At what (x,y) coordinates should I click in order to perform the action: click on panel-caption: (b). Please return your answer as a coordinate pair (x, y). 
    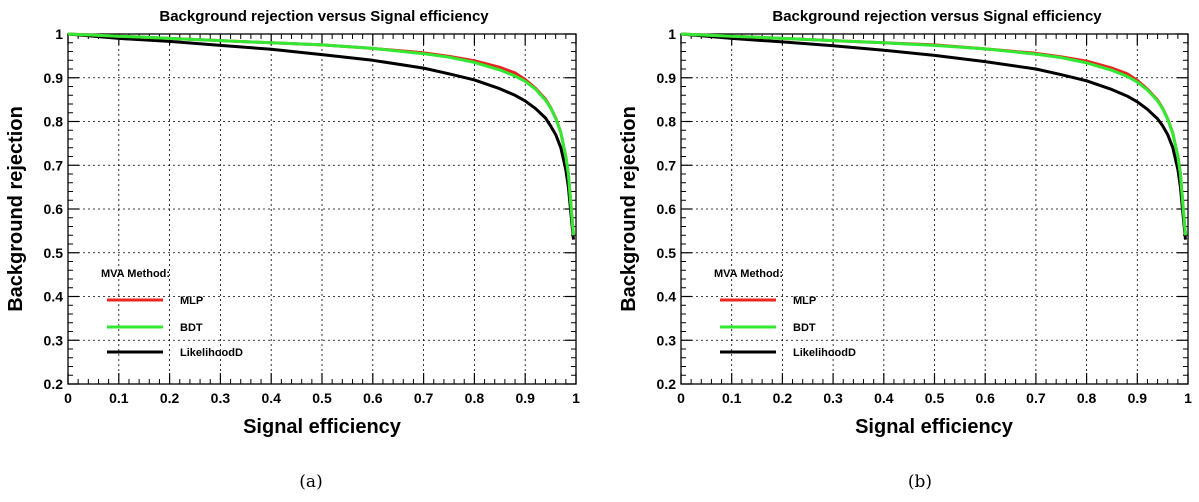
    Looking at the image, I should click on (920, 482).